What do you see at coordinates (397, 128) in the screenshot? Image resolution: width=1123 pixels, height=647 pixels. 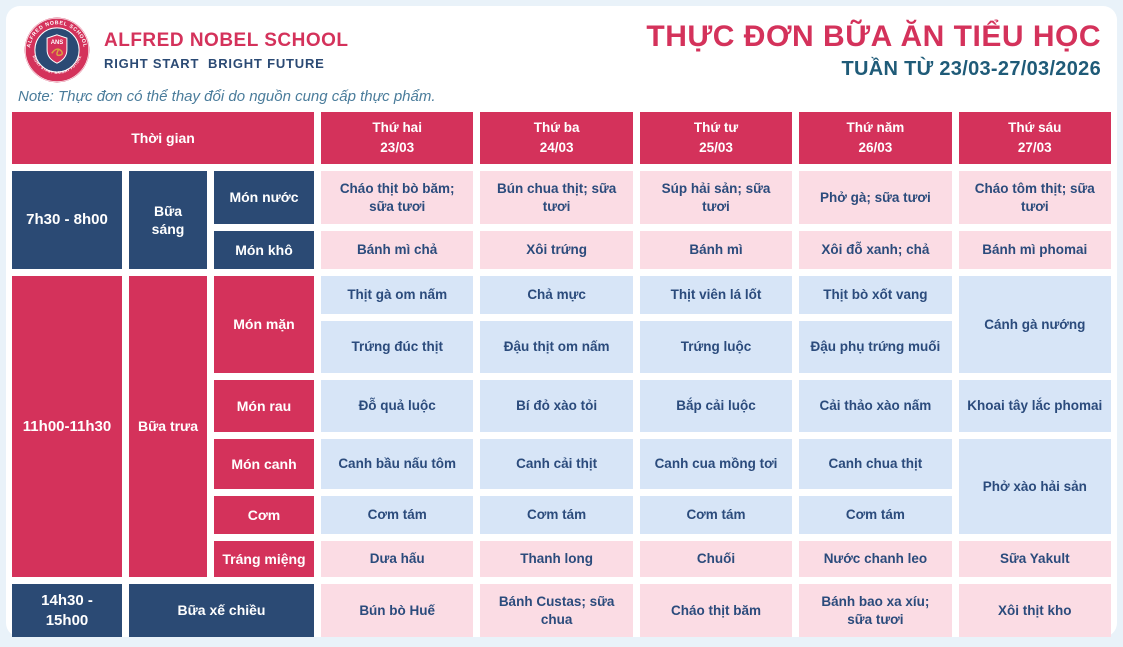 I see `day-name: Thứ hai` at bounding box center [397, 128].